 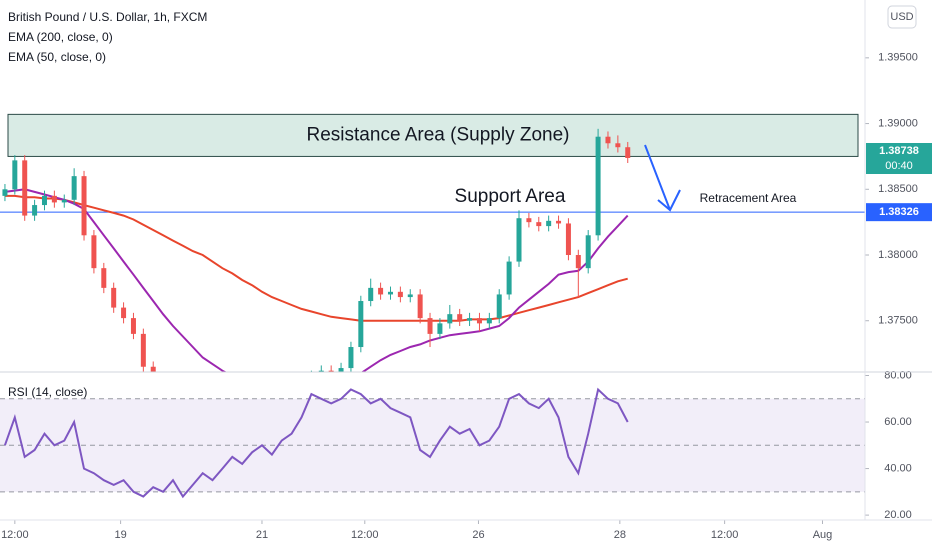 I want to click on legend-ema200: EMA (200, close, 0), so click(x=60, y=37).